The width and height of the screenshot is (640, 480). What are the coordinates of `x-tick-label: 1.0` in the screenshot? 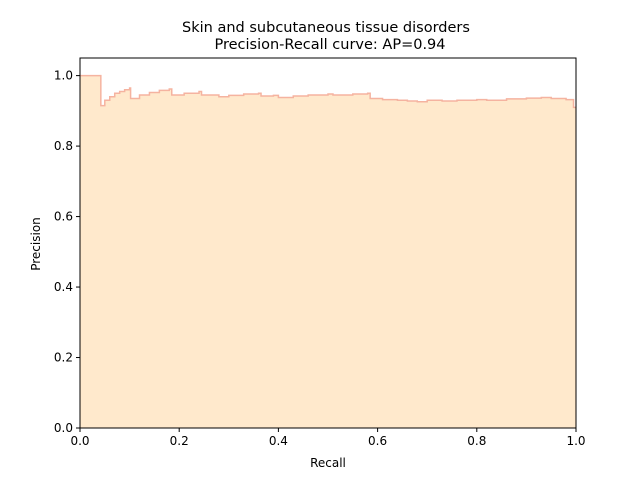 It's located at (575, 441).